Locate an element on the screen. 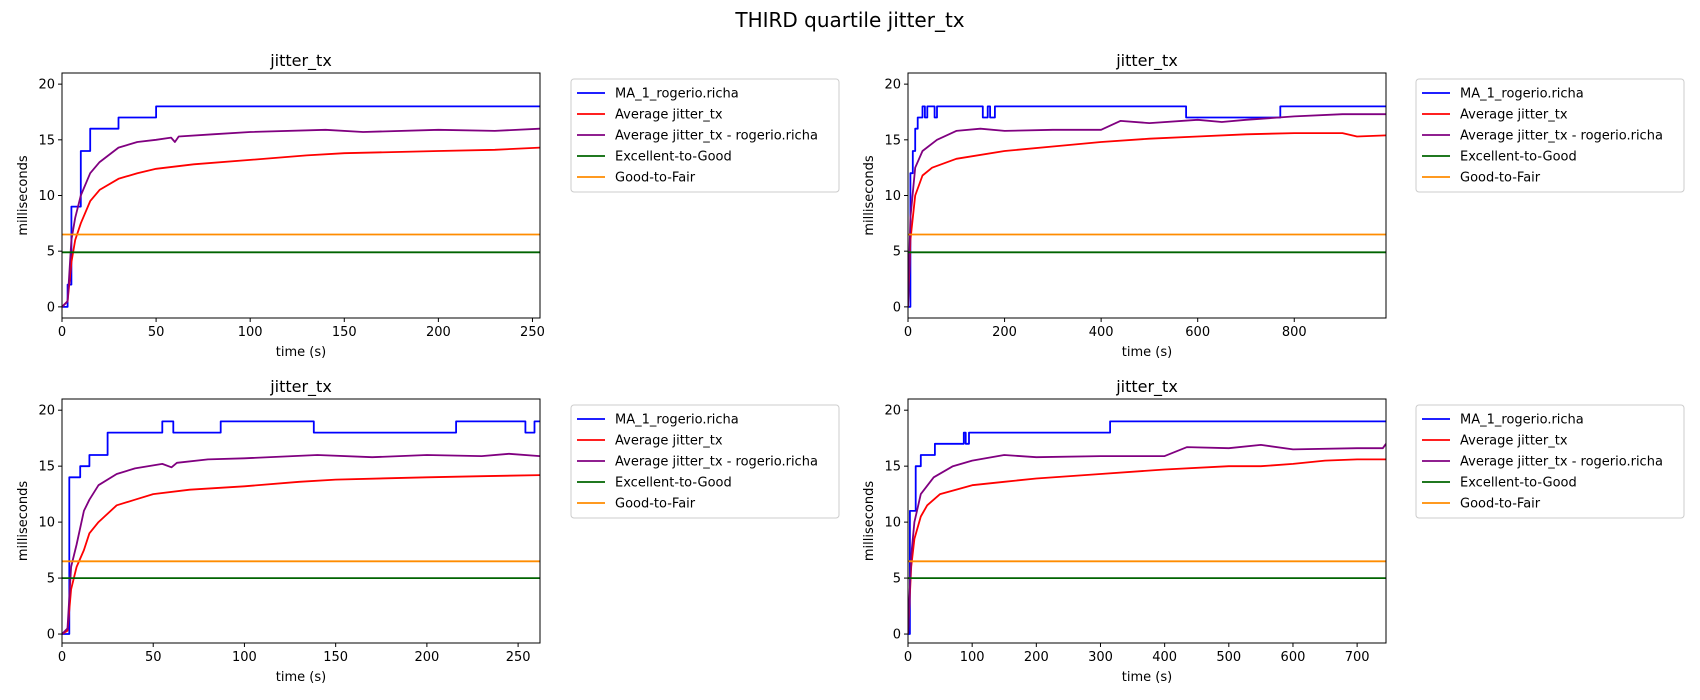  x-tick-label: 700 is located at coordinates (1357, 657).